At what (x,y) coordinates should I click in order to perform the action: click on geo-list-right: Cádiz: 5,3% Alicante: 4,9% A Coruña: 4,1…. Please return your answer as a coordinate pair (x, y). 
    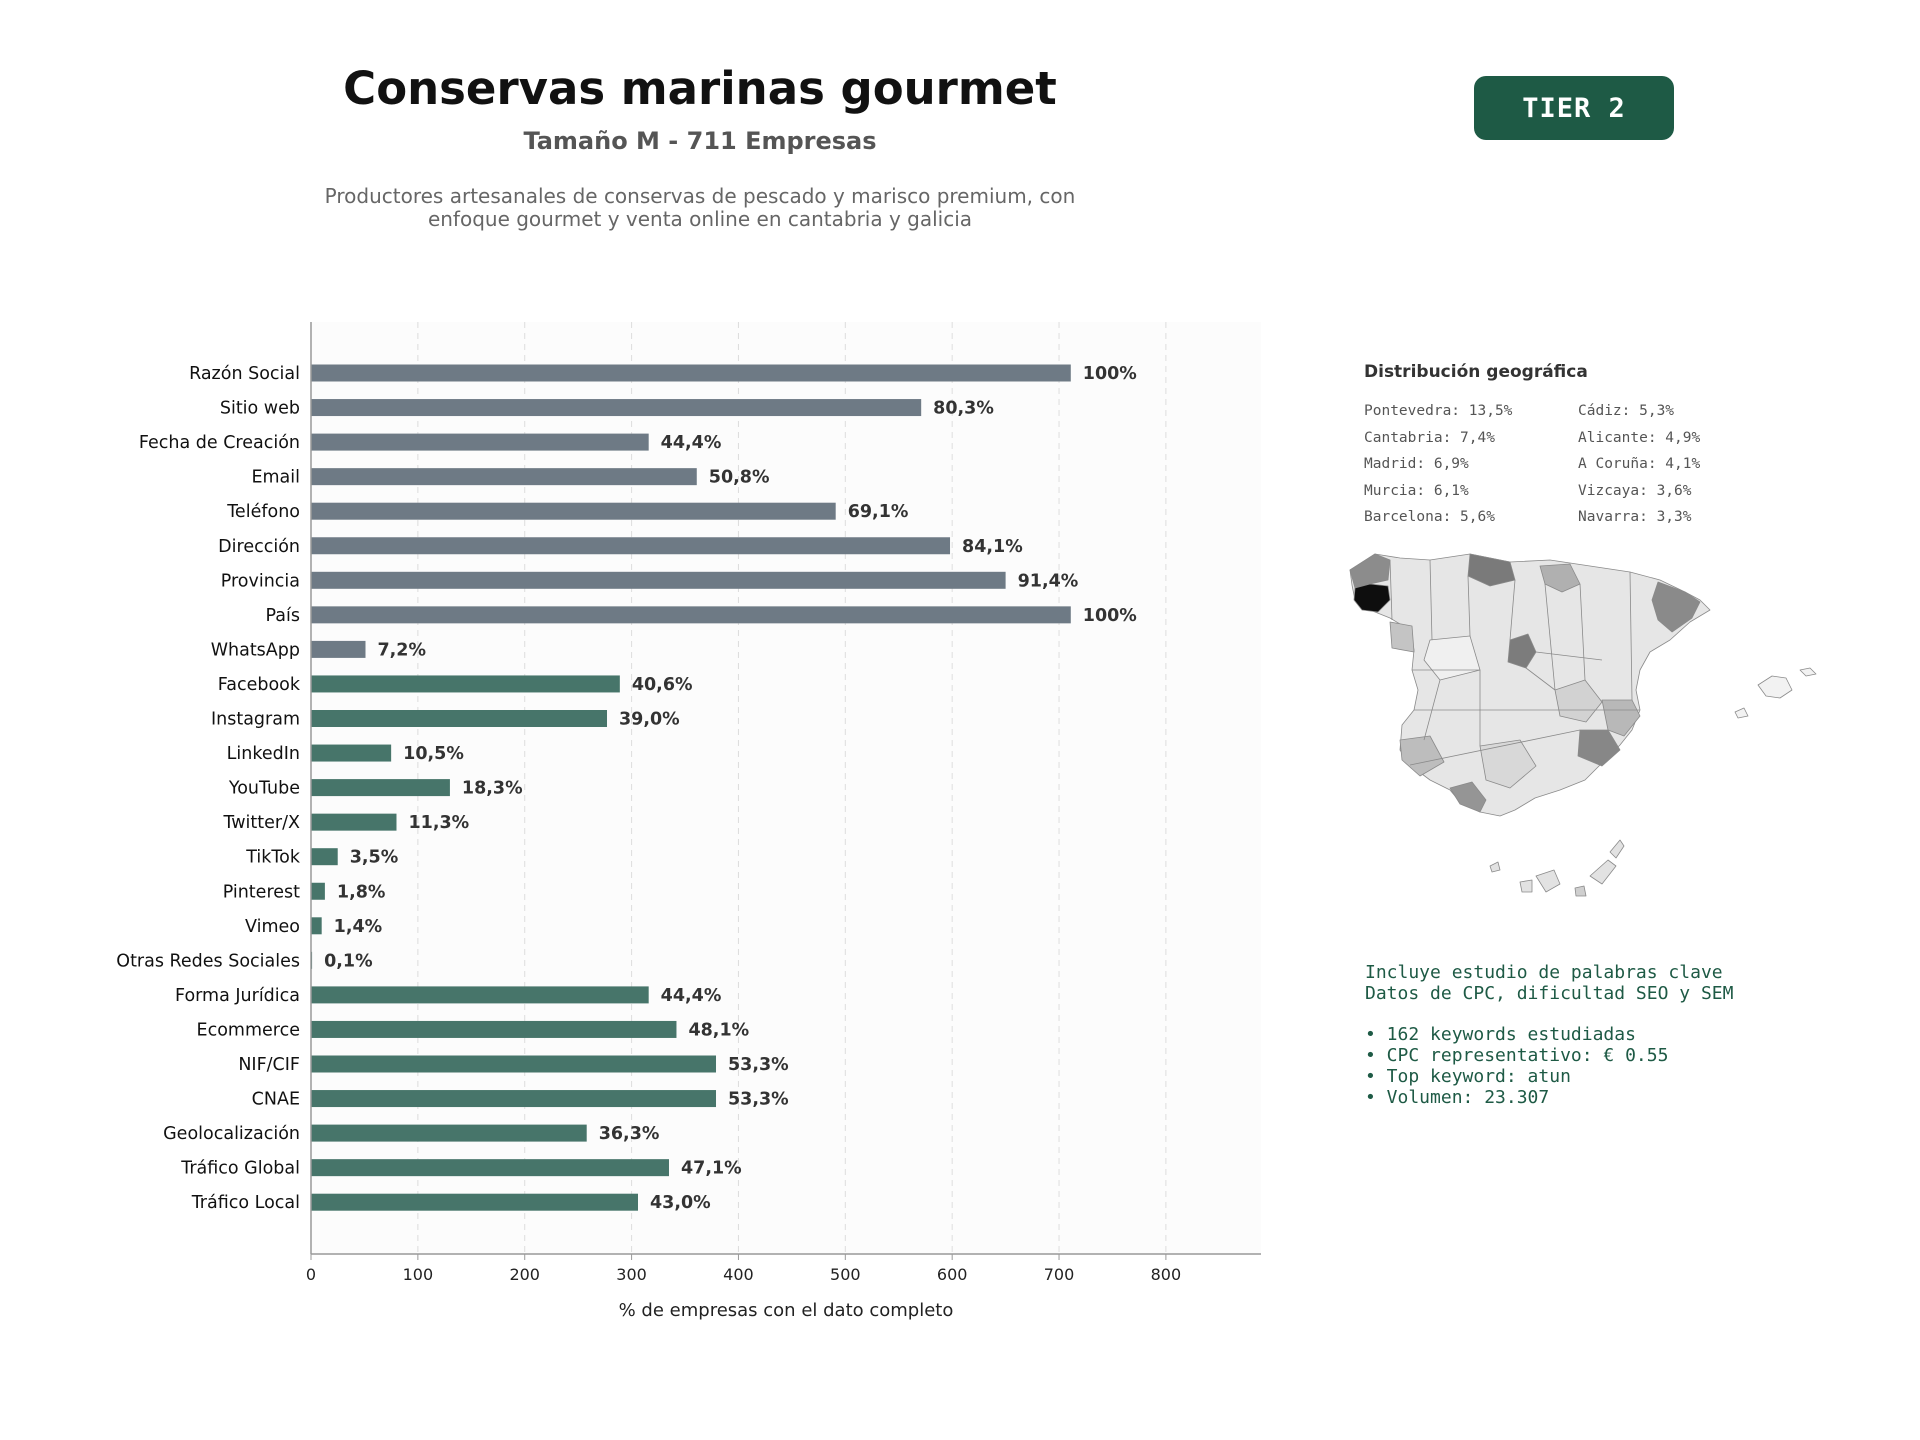
    Looking at the image, I should click on (1639, 464).